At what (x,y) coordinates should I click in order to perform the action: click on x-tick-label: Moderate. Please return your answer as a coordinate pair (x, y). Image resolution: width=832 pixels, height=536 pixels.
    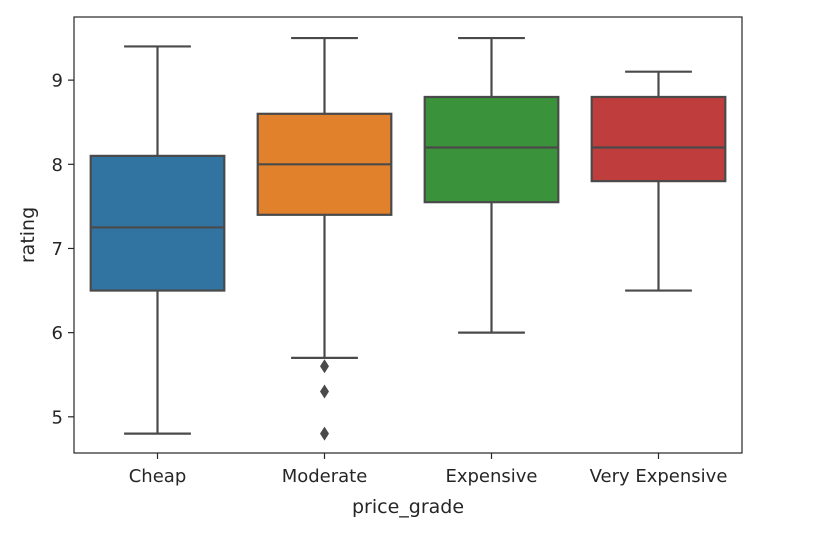
    Looking at the image, I should click on (325, 476).